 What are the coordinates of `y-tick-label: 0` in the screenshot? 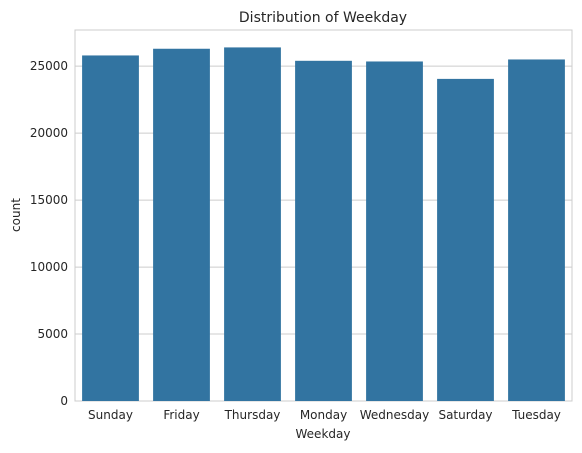 It's located at (64, 401).